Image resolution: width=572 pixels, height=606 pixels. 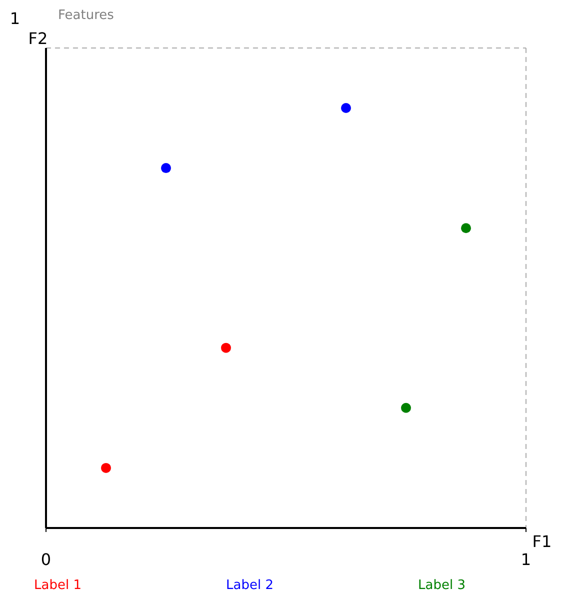 What do you see at coordinates (86, 15) in the screenshot?
I see `chart-title: Features` at bounding box center [86, 15].